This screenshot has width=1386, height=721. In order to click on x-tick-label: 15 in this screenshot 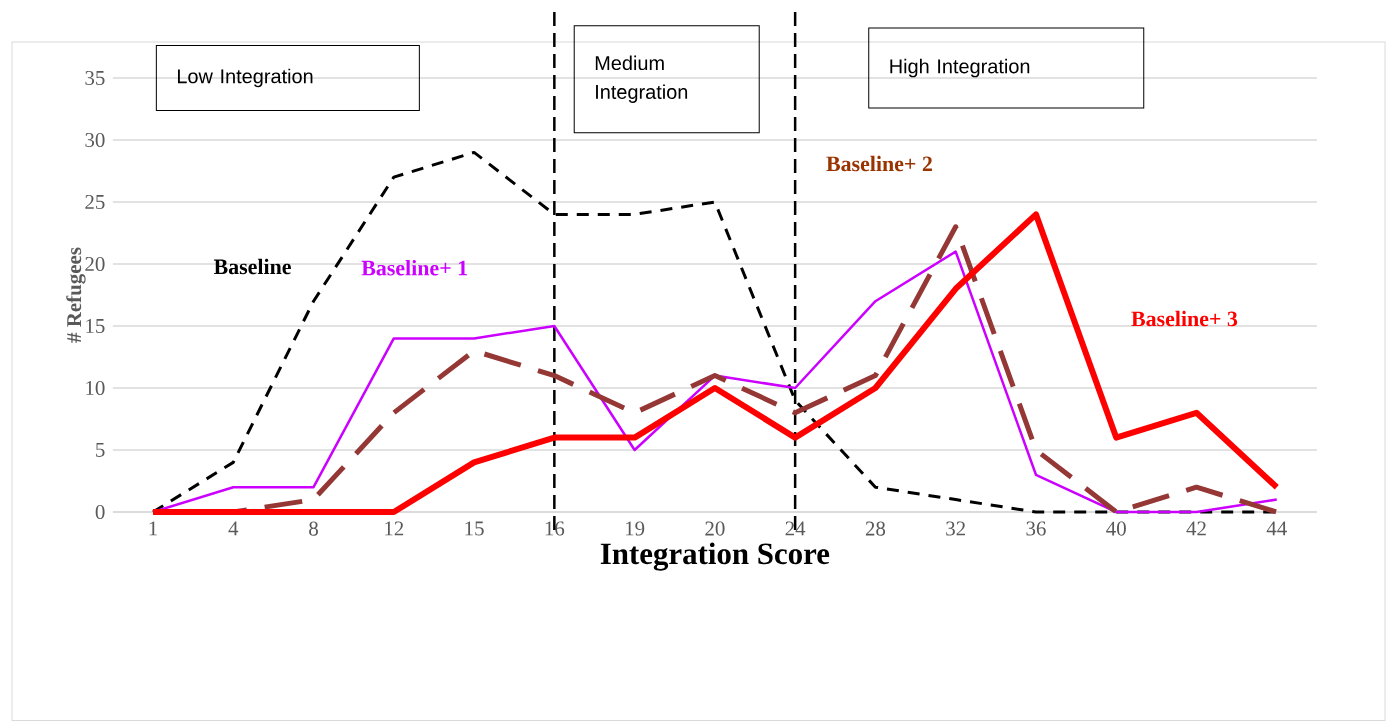, I will do `click(474, 528)`.